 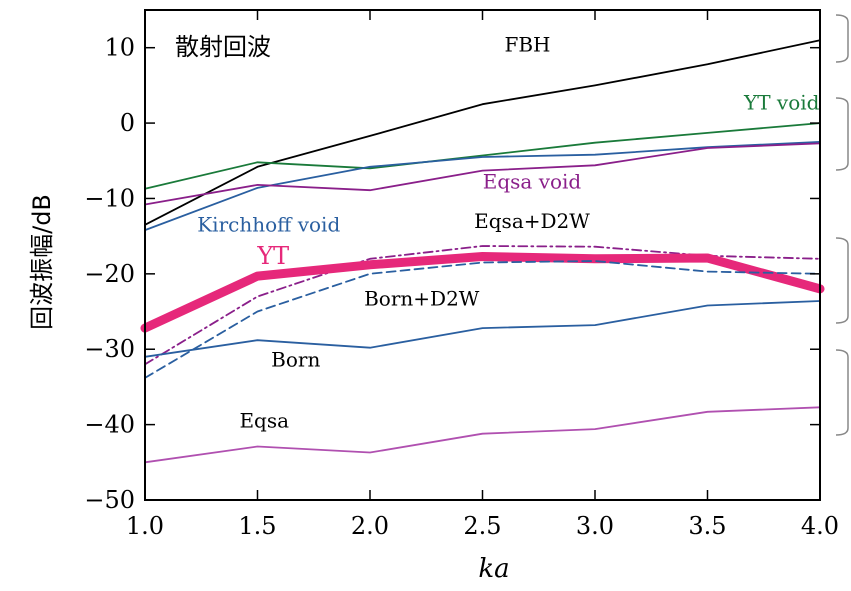 What do you see at coordinates (482, 526) in the screenshot?
I see `x-tick-label: 2.5` at bounding box center [482, 526].